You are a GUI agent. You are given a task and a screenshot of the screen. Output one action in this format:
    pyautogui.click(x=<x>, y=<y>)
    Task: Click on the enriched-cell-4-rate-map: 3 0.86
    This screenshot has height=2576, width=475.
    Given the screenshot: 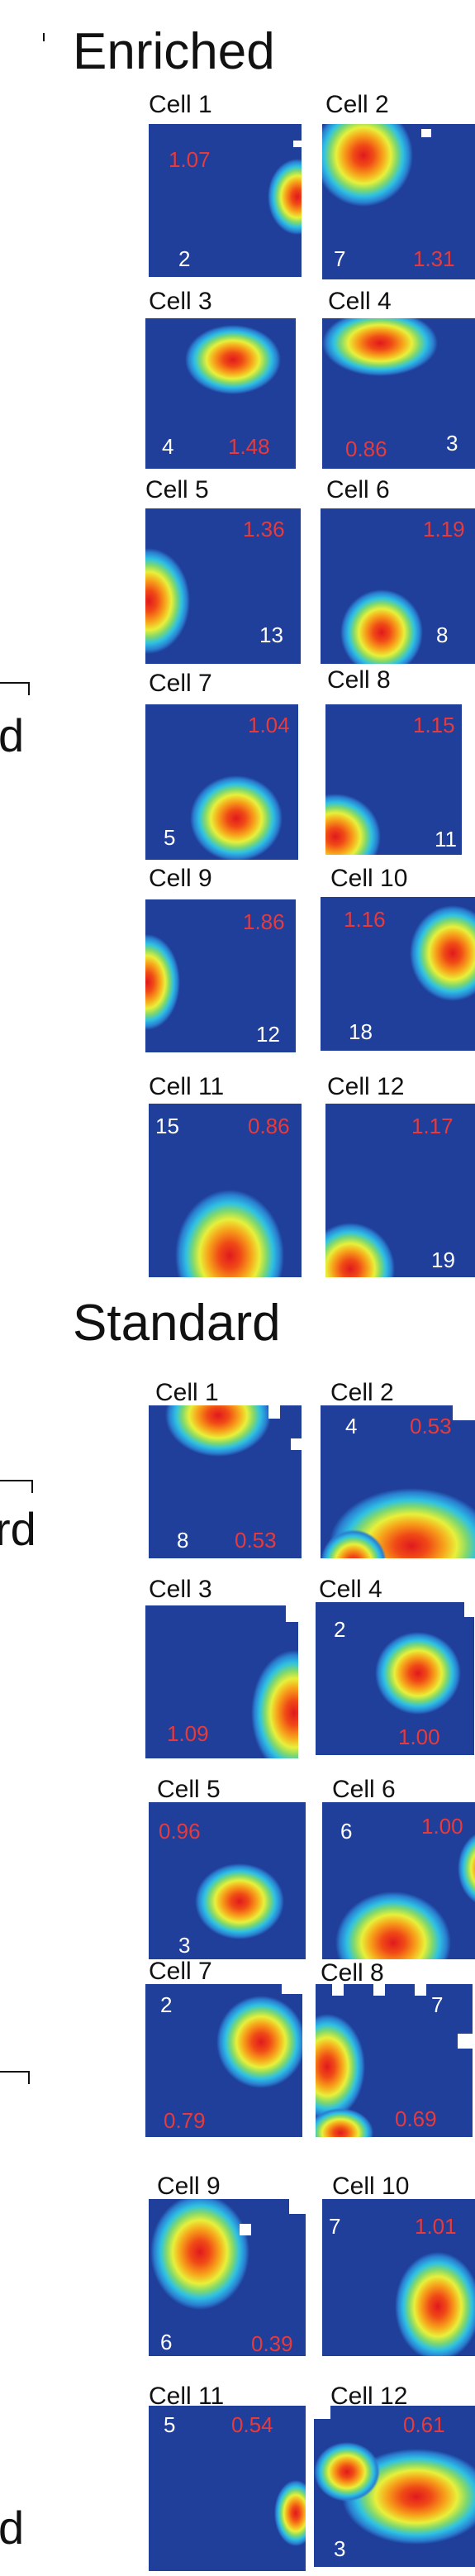 What is the action you would take?
    pyautogui.click(x=398, y=393)
    